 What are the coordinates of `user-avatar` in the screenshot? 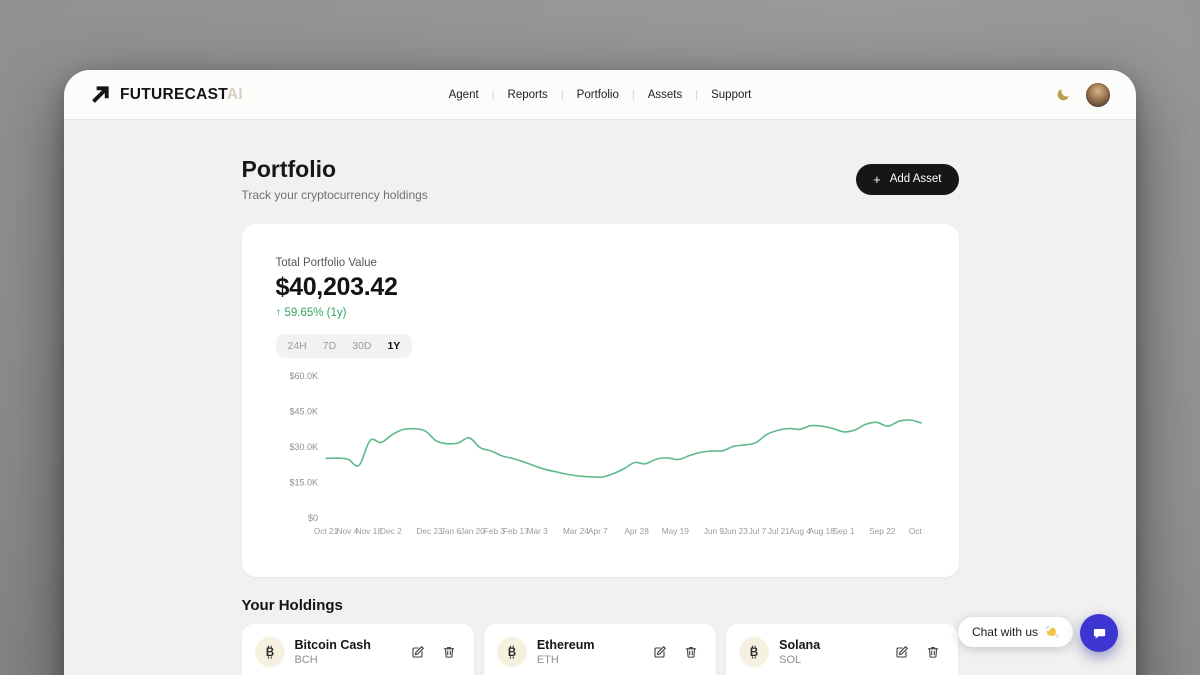 It's located at (1098, 94).